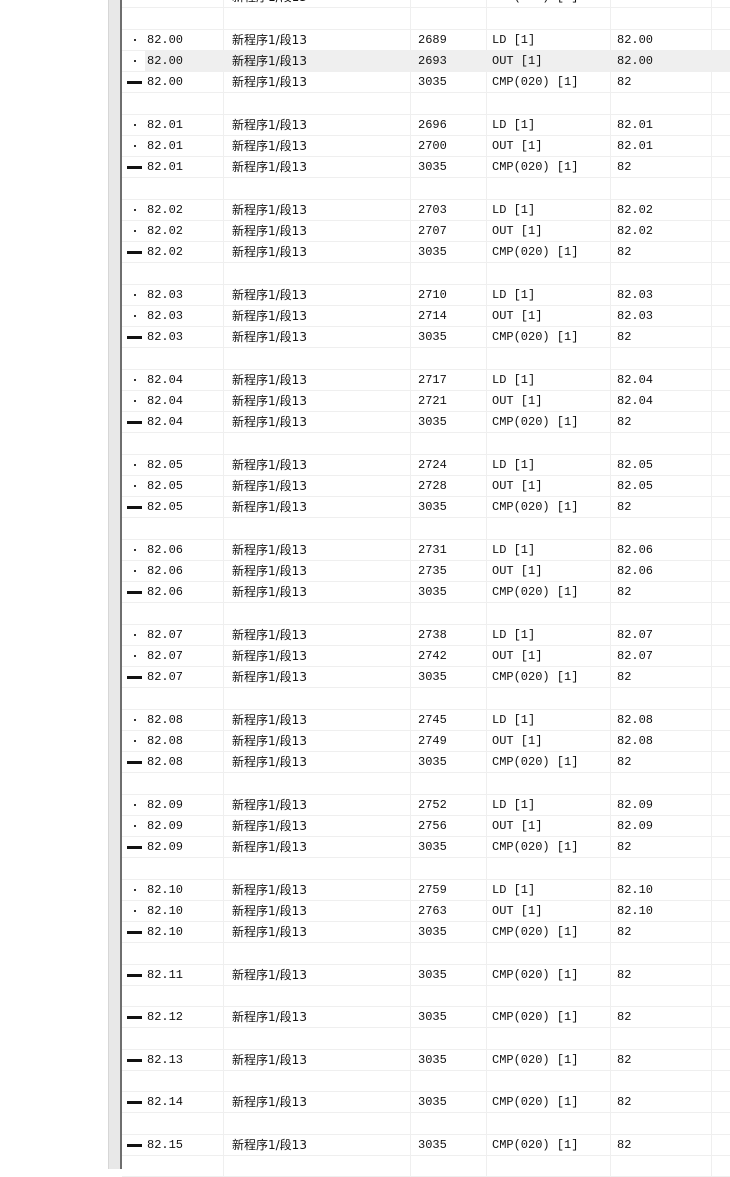  What do you see at coordinates (426, 1103) in the screenshot?
I see `table-row: 82.14 新程序1/段13 3035 CMP(020) [1] 82` at bounding box center [426, 1103].